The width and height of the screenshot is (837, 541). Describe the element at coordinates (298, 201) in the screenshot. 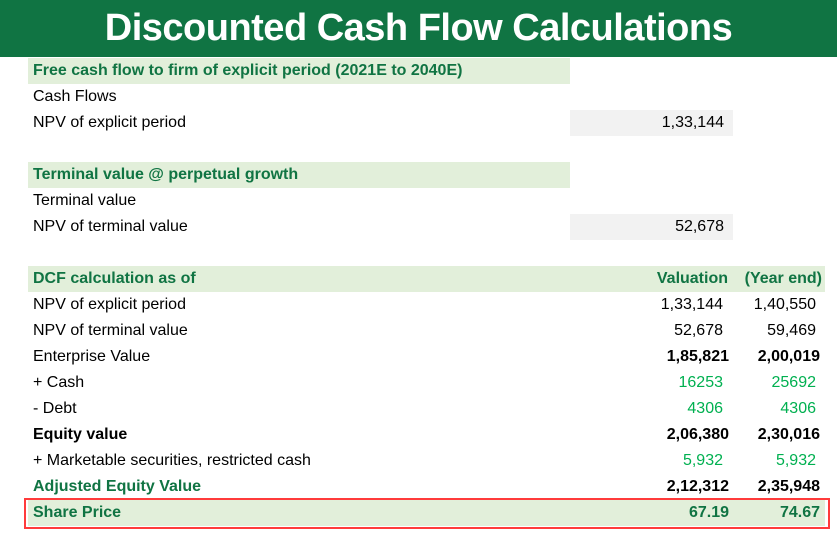

I see `terminal-value-row: Terminal value` at that location.